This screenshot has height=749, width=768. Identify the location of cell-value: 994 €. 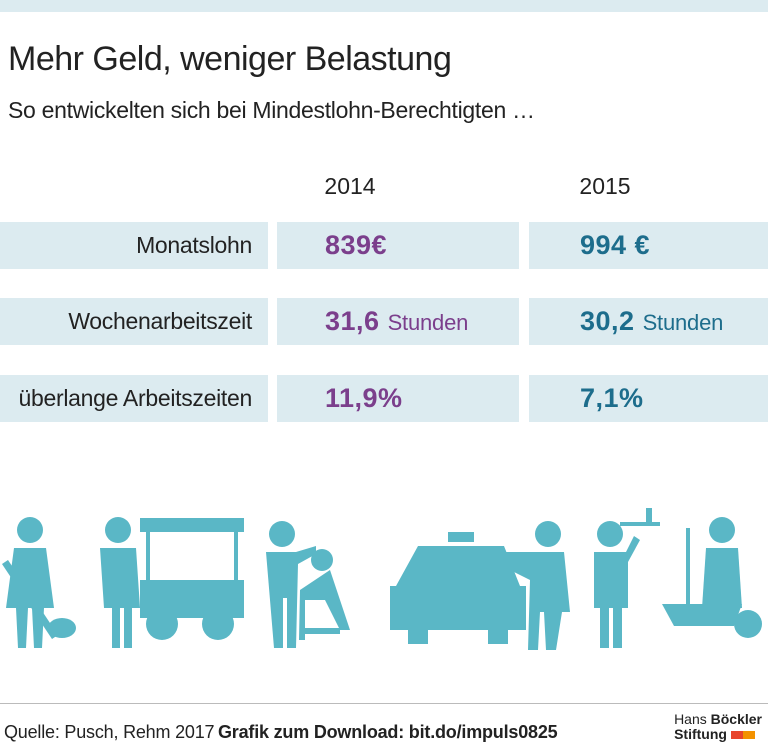
(615, 245).